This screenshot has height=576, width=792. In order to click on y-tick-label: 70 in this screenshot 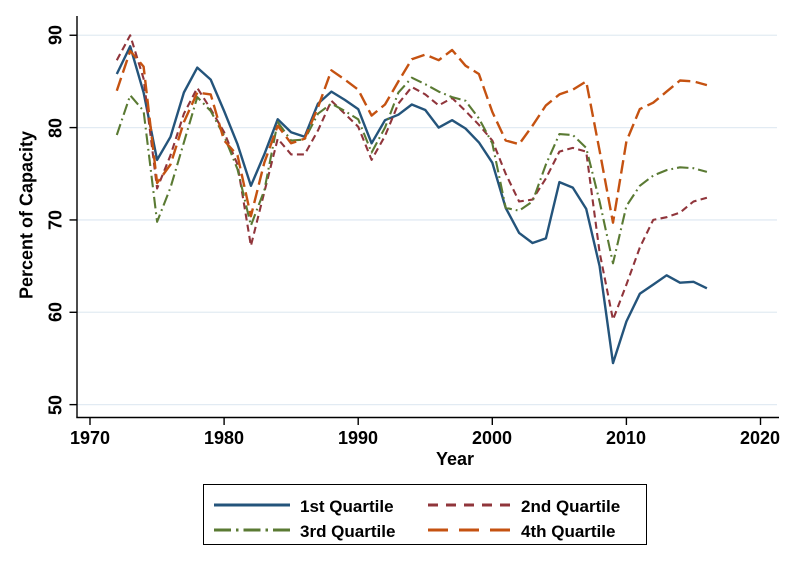, I will do `click(55, 220)`.